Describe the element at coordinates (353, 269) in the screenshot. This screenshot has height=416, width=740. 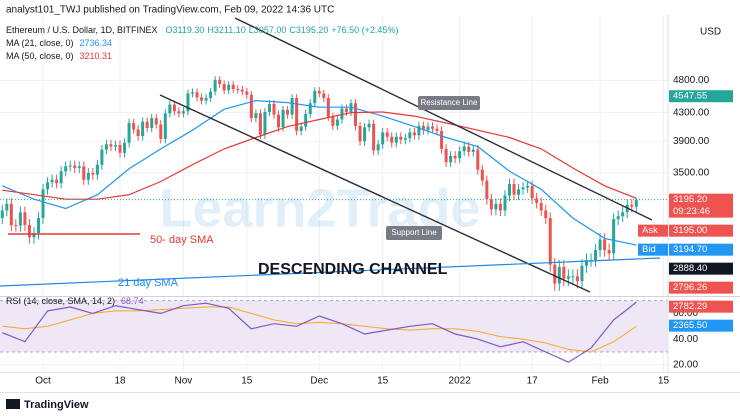
I see `channel-annotation: DESCENDING CHANNEL` at that location.